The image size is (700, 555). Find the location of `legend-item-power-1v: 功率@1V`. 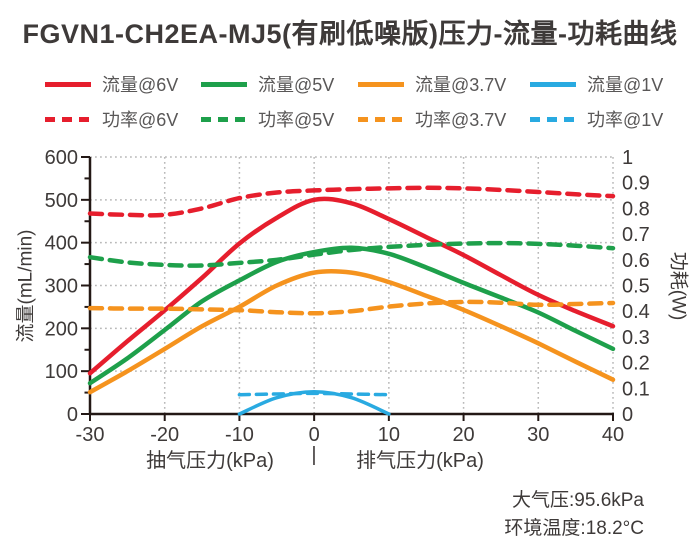

legend-item-power-1v: 功率@1V is located at coordinates (596, 119).